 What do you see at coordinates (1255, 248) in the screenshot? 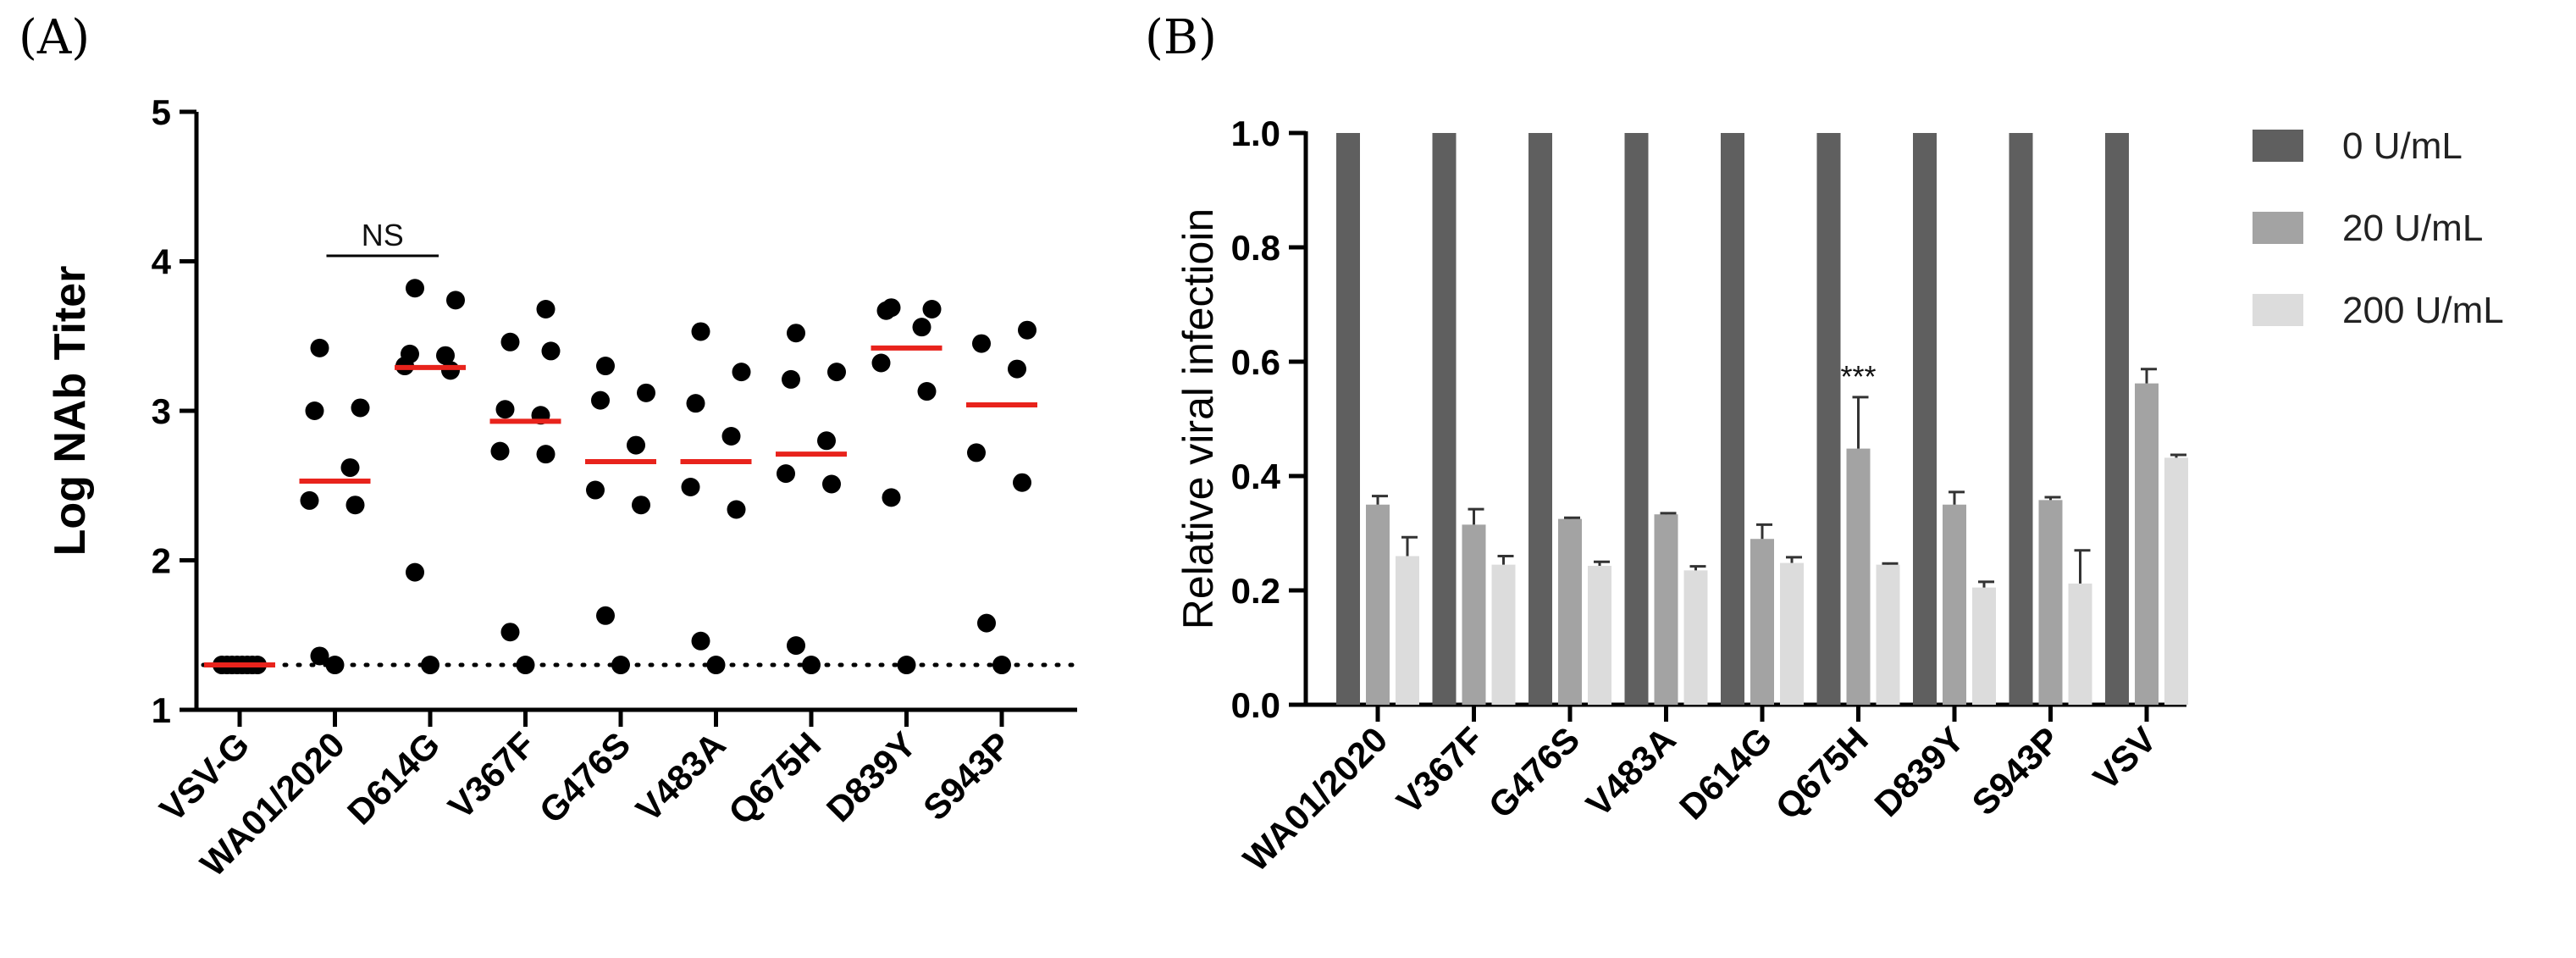
I see `y-tick-label: 0.8` at bounding box center [1255, 248].